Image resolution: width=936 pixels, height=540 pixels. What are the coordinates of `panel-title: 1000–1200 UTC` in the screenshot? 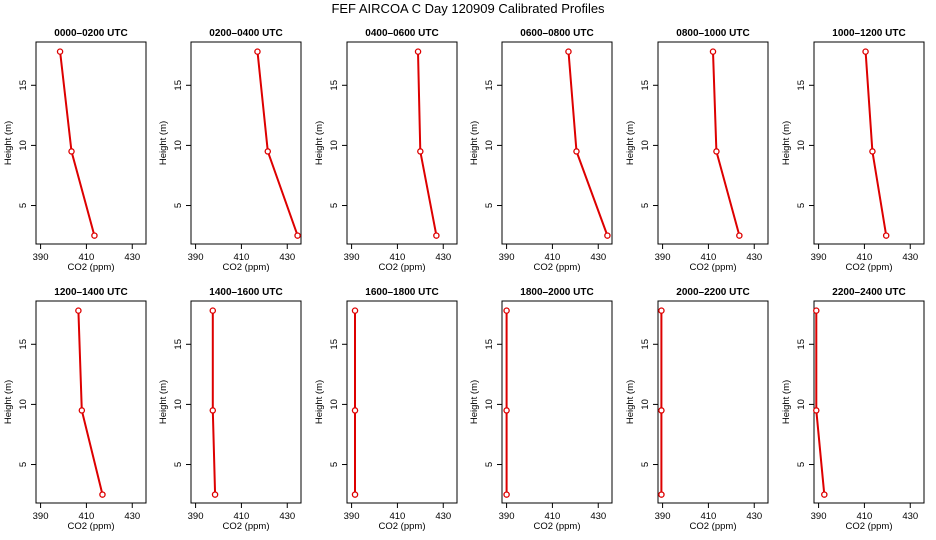 It's located at (868, 33).